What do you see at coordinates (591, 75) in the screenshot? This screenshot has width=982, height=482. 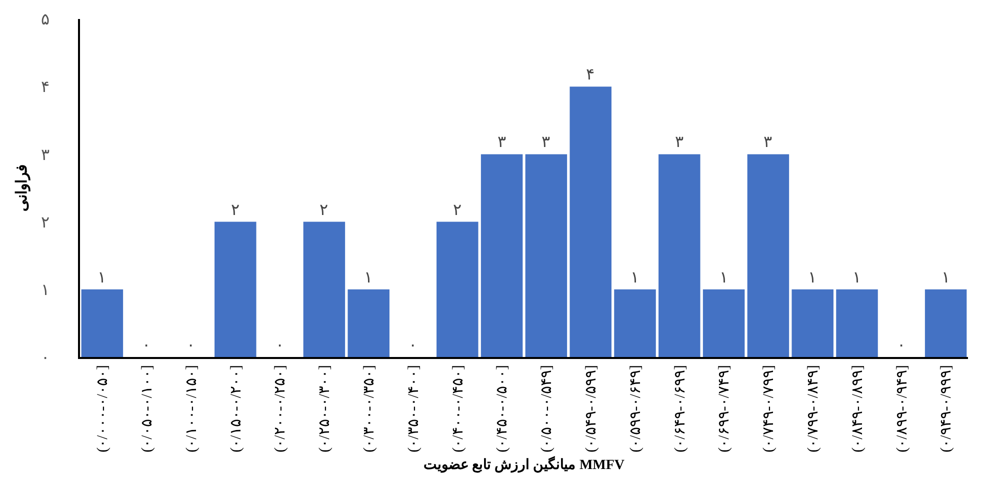 I see `data-label: ۴` at bounding box center [591, 75].